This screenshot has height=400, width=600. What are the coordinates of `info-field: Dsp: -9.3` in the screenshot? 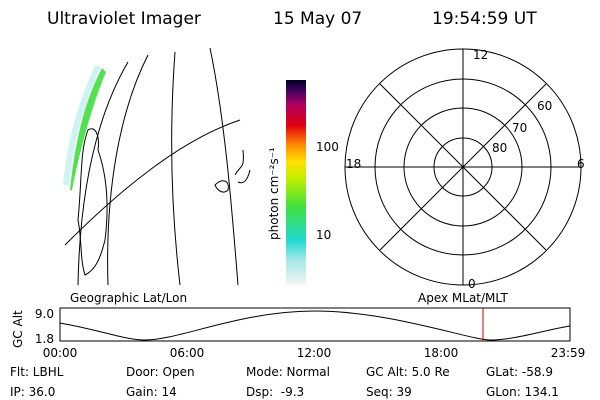 It's located at (275, 392).